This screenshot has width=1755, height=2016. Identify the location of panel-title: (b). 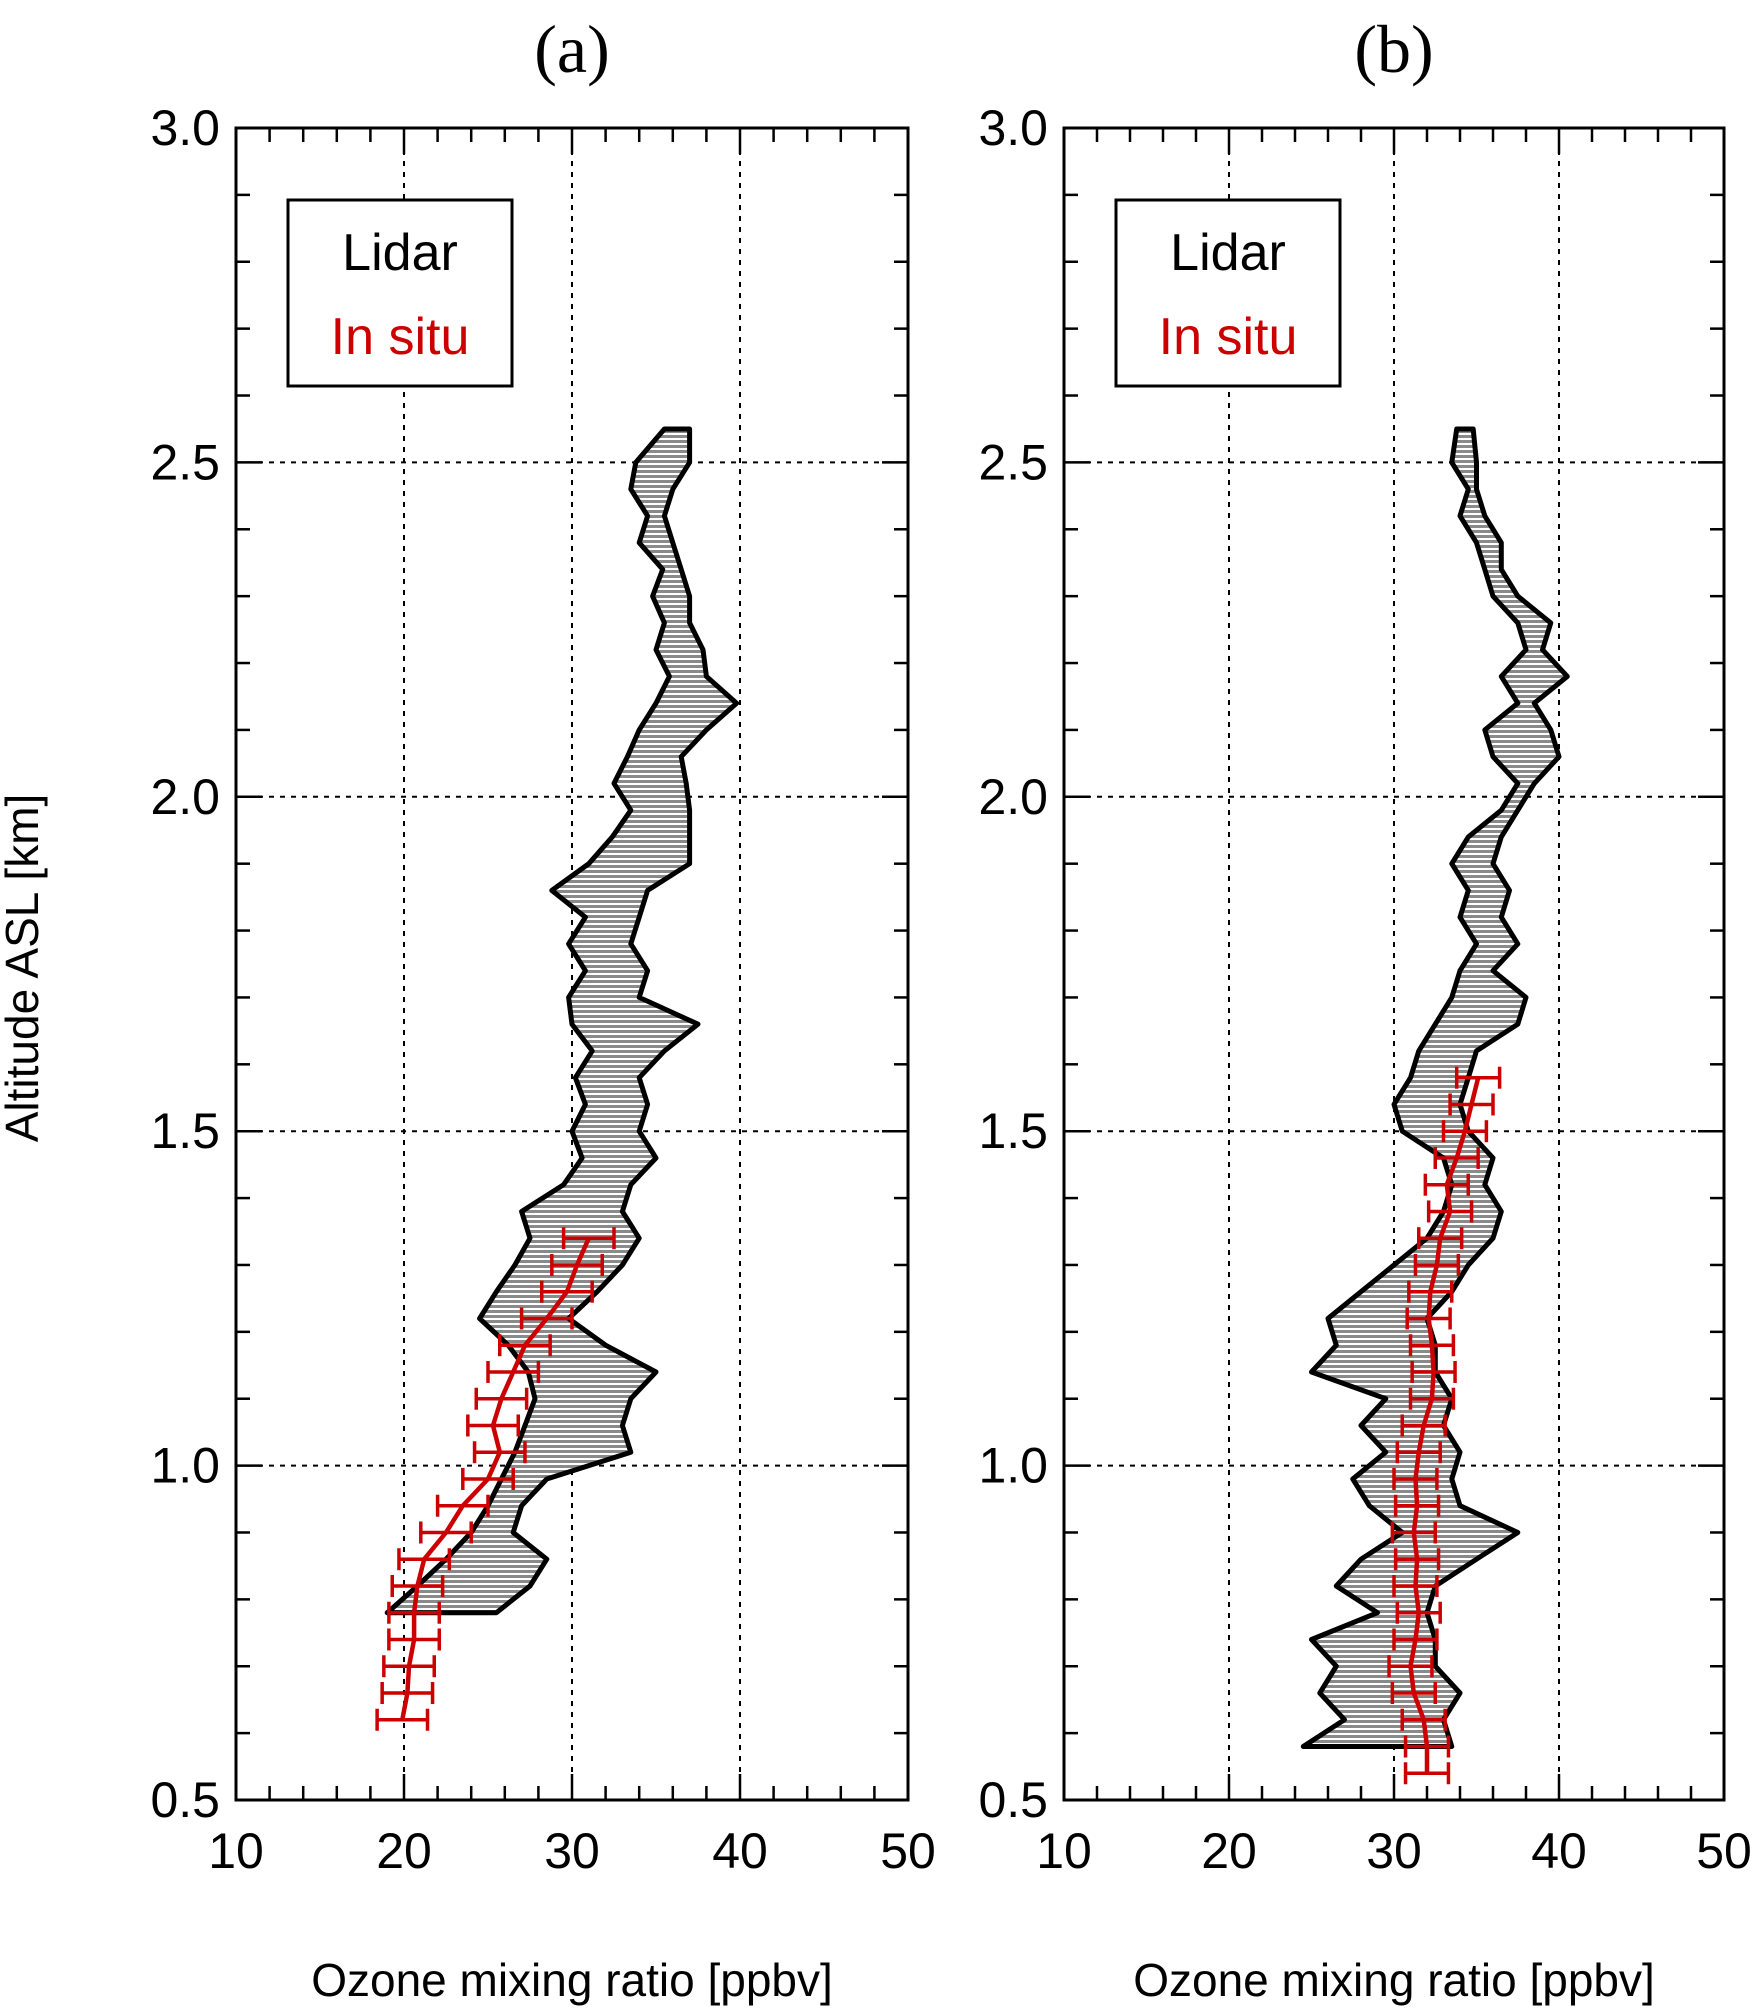
(1393, 49).